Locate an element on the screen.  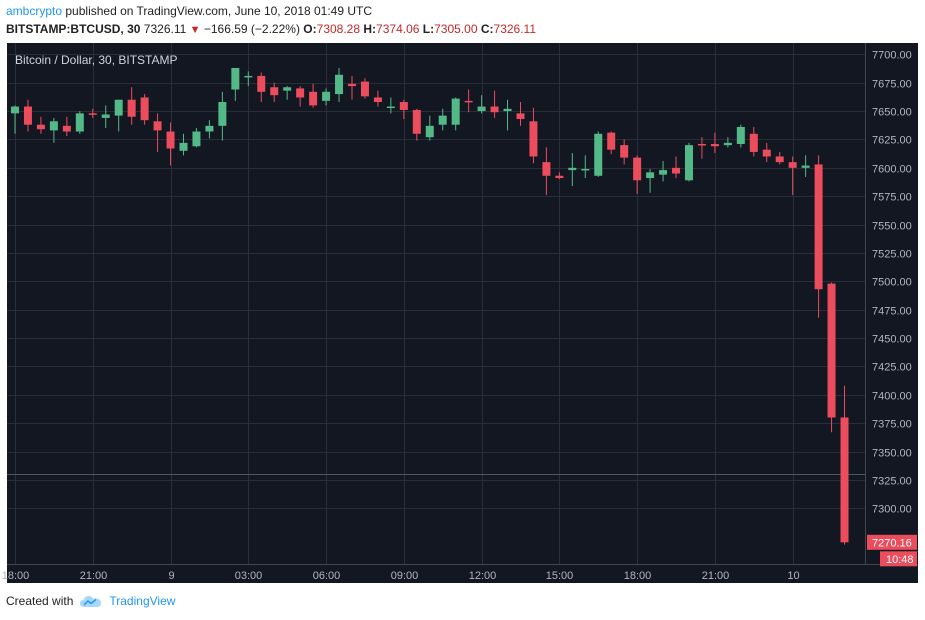
tradingview-link: TradingView is located at coordinates (142, 601).